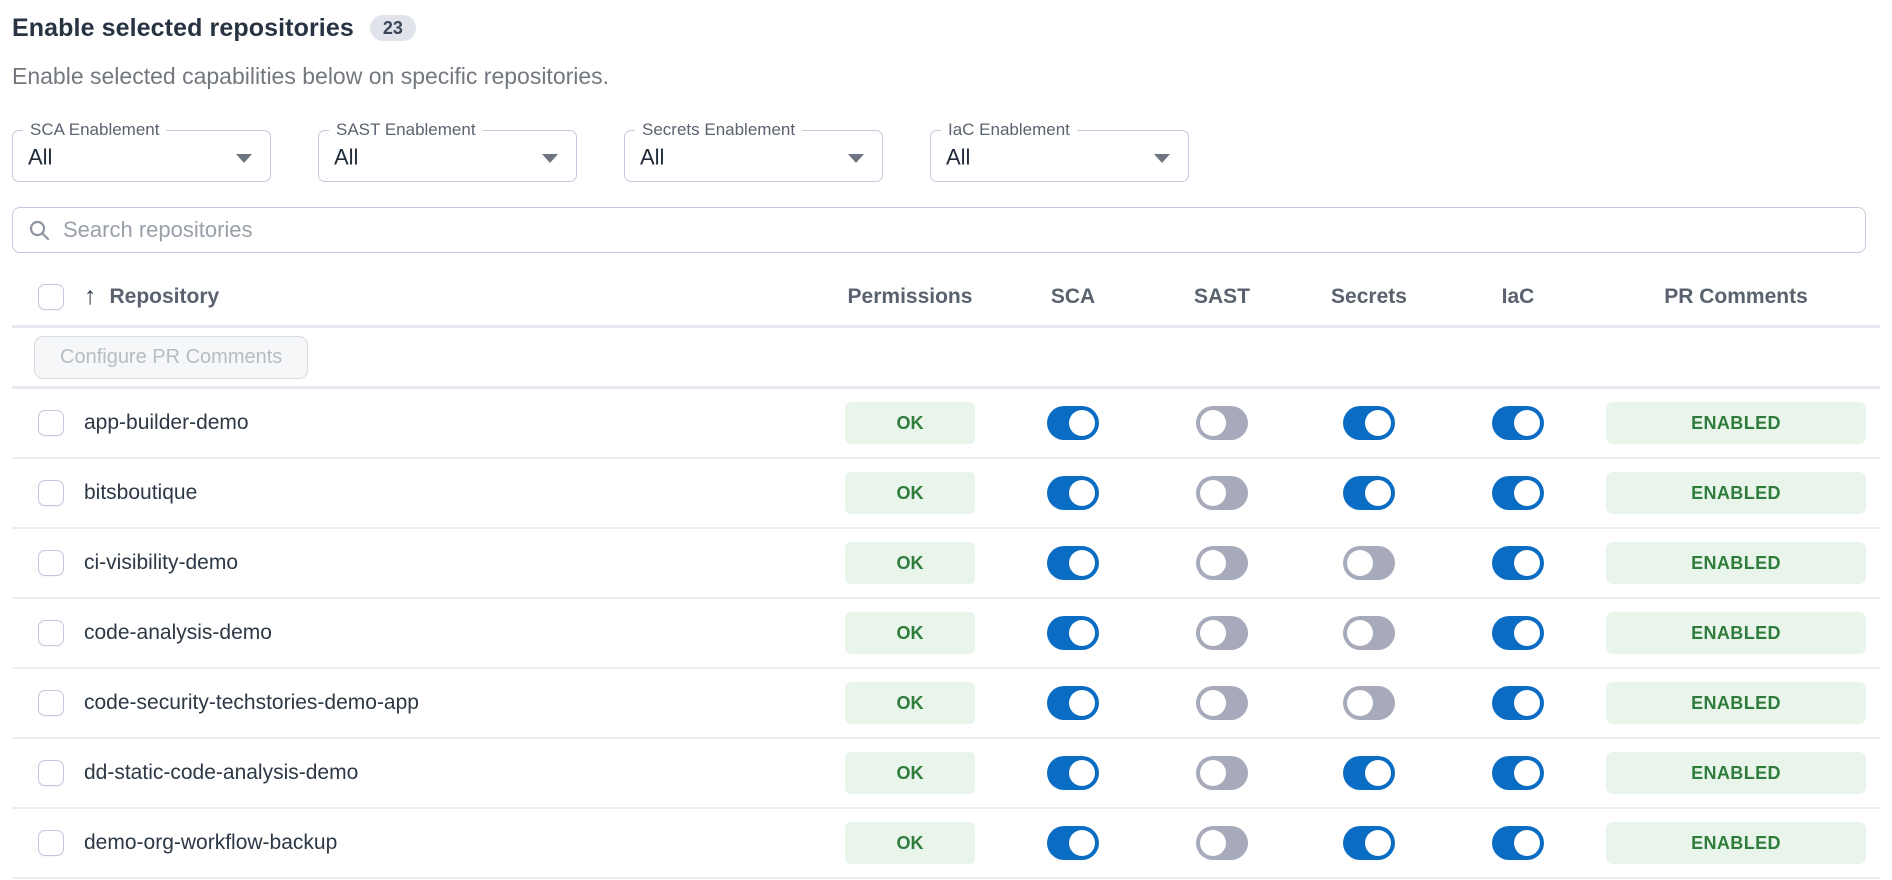  I want to click on column-header-sast: SAST, so click(1221, 296).